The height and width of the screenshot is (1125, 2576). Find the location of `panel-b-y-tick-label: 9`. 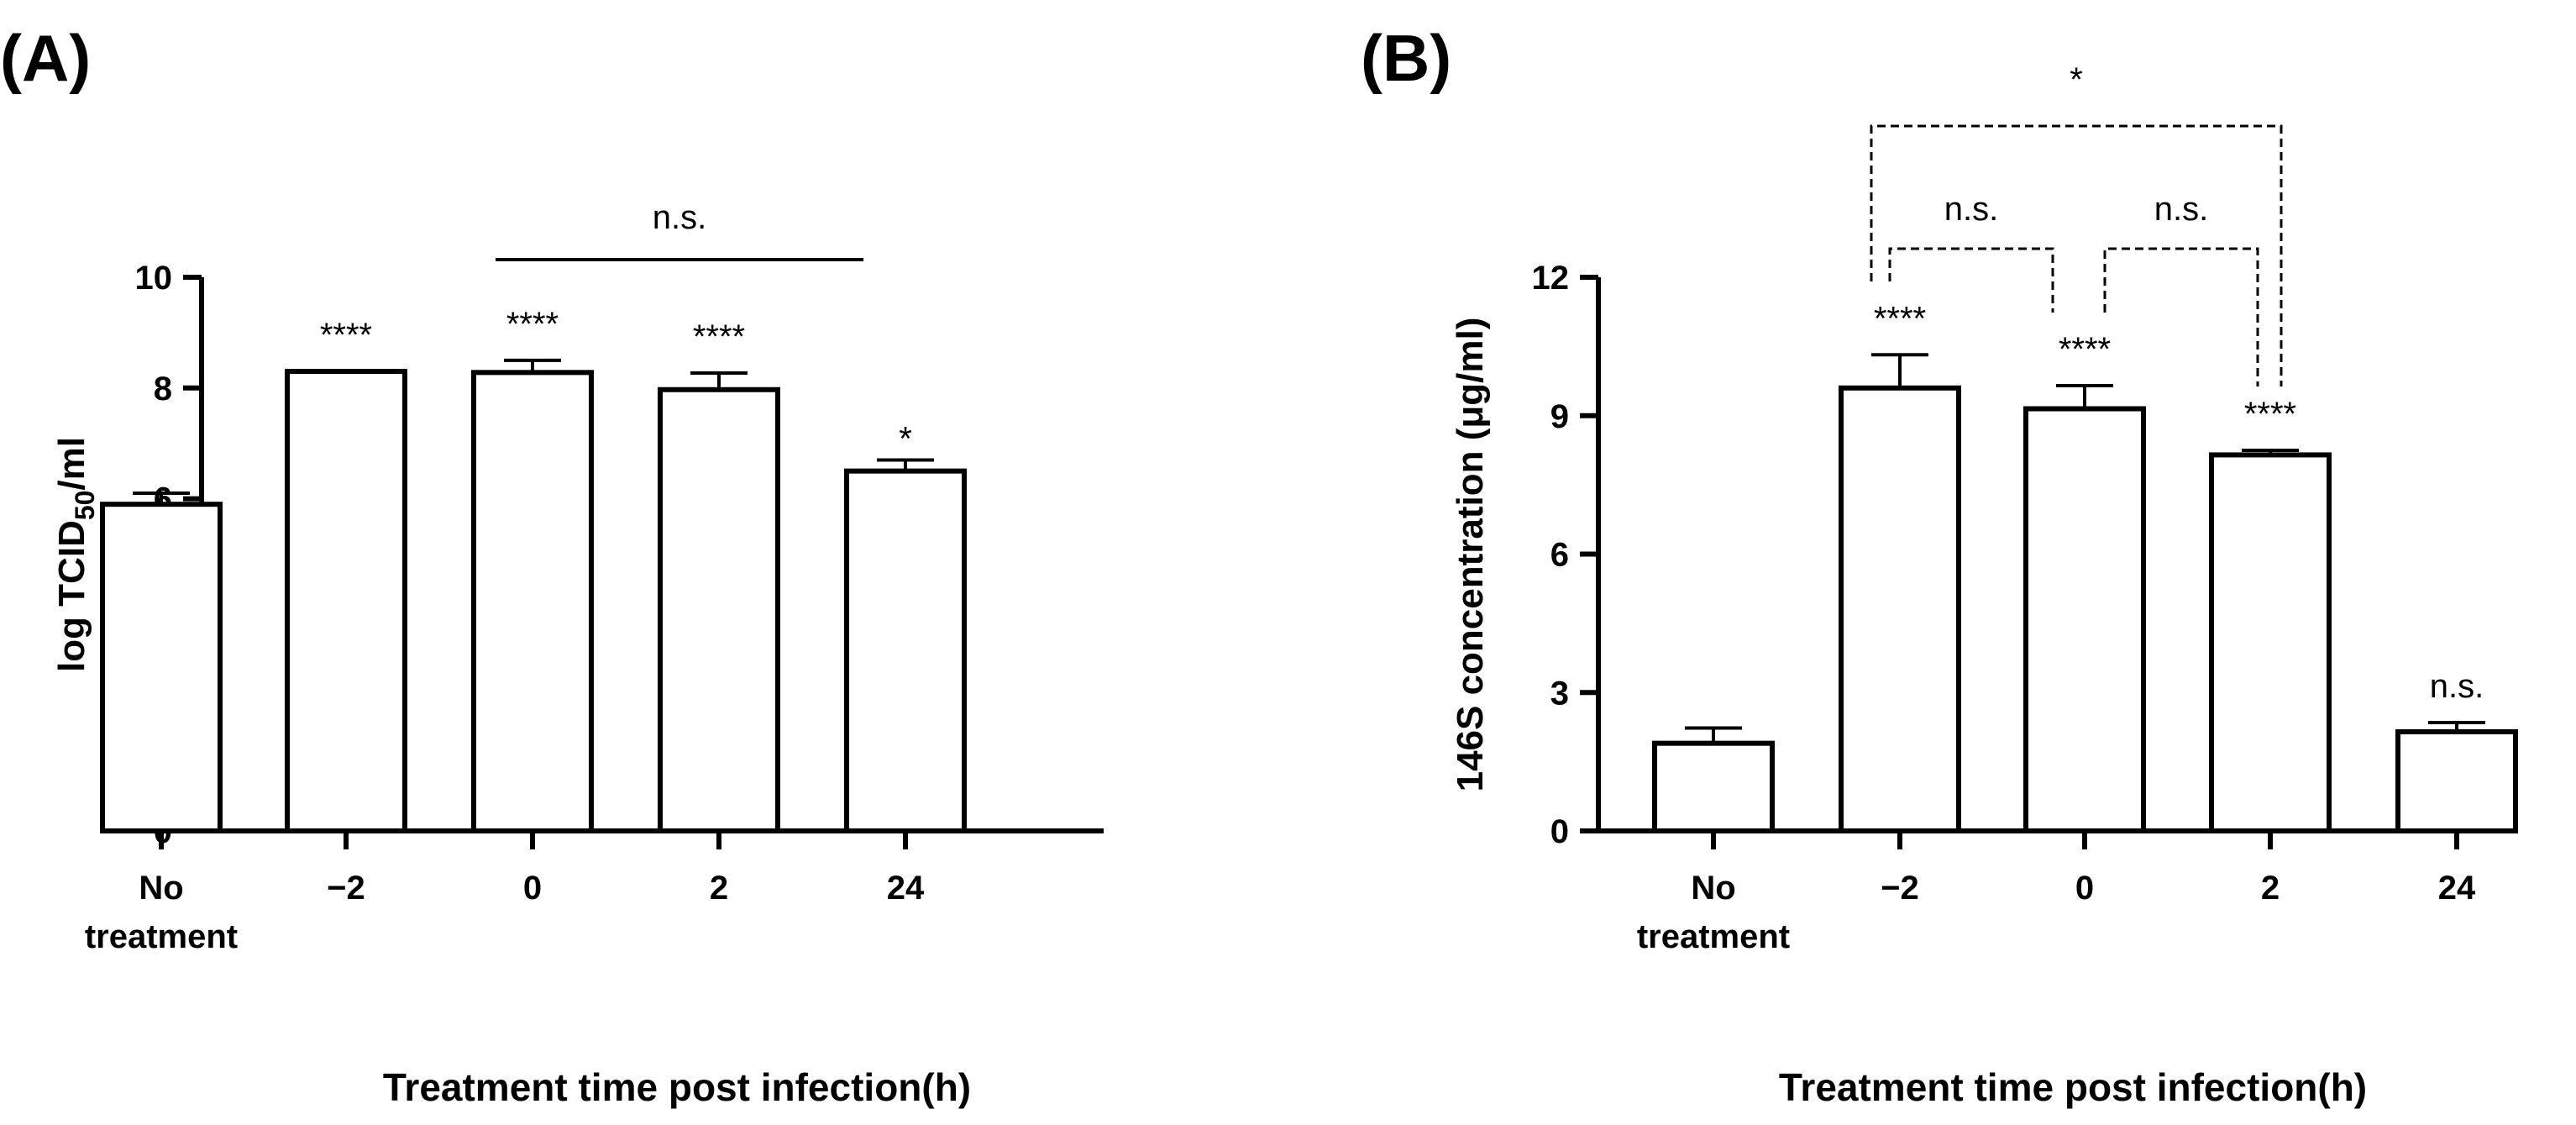

panel-b-y-tick-label: 9 is located at coordinates (1559, 416).